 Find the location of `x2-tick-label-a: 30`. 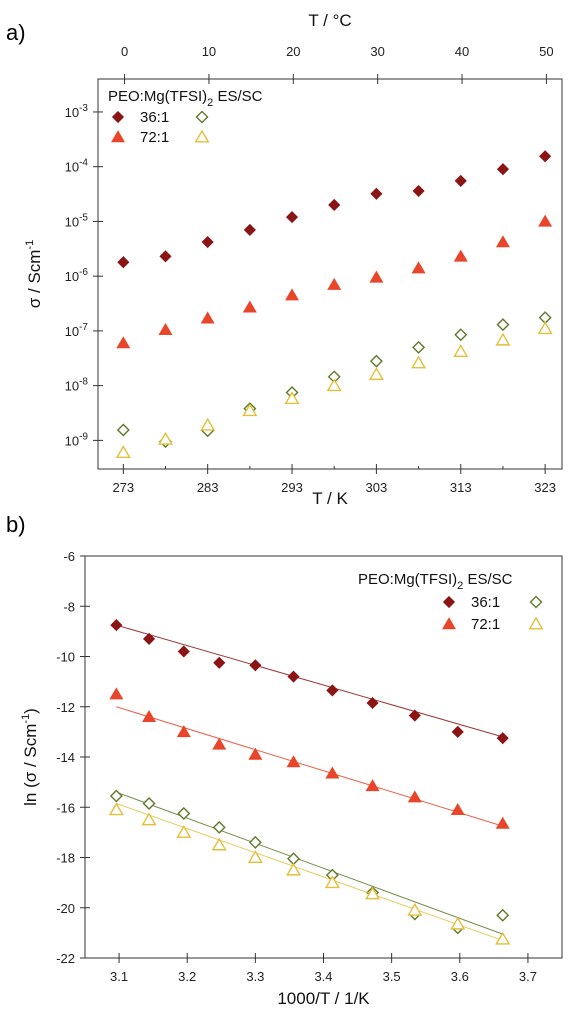

x2-tick-label-a: 30 is located at coordinates (377, 51).